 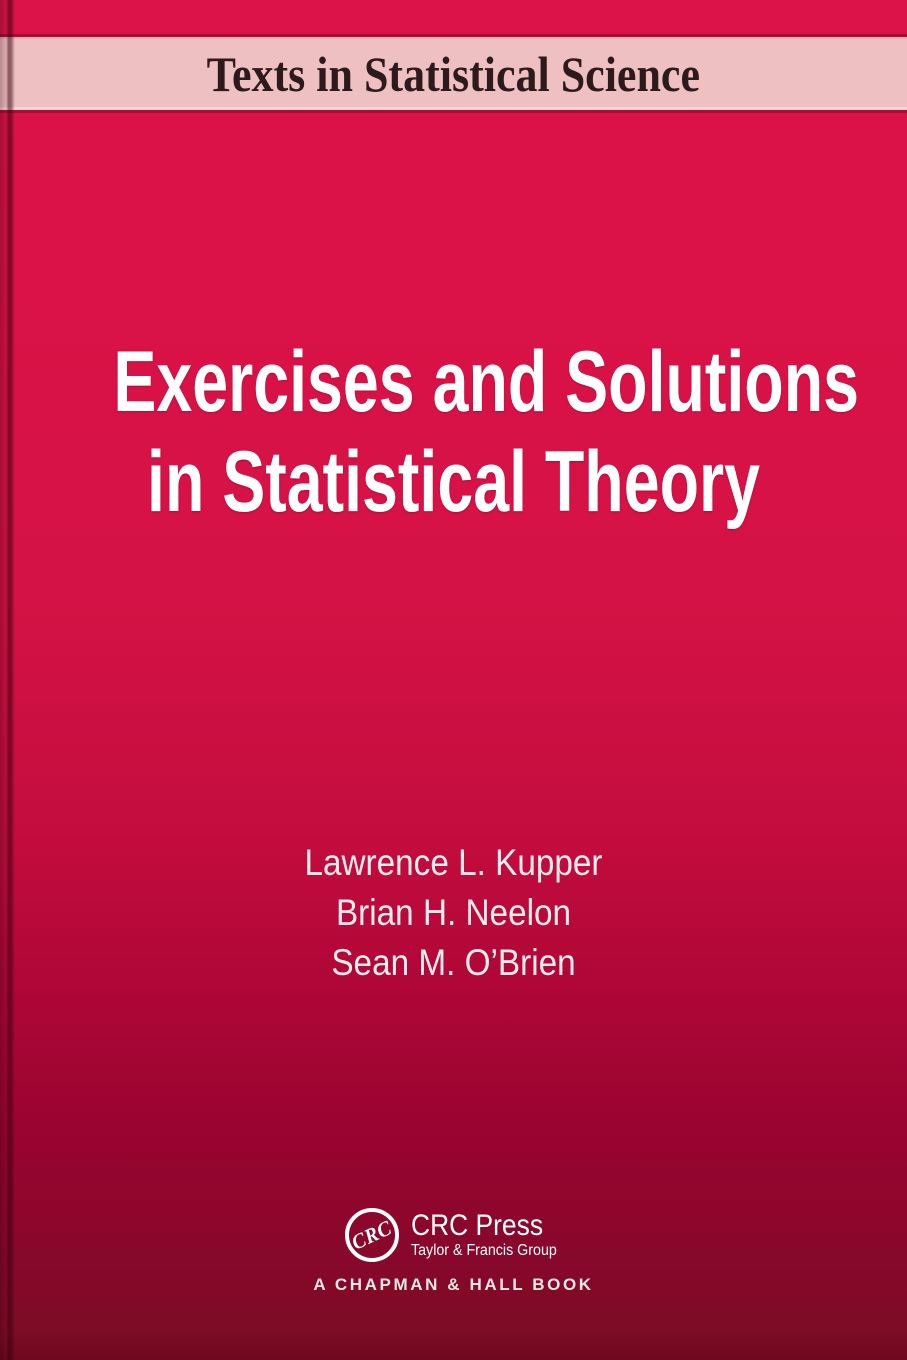 What do you see at coordinates (453, 862) in the screenshot?
I see `author-name: Lawrence L. Kupper` at bounding box center [453, 862].